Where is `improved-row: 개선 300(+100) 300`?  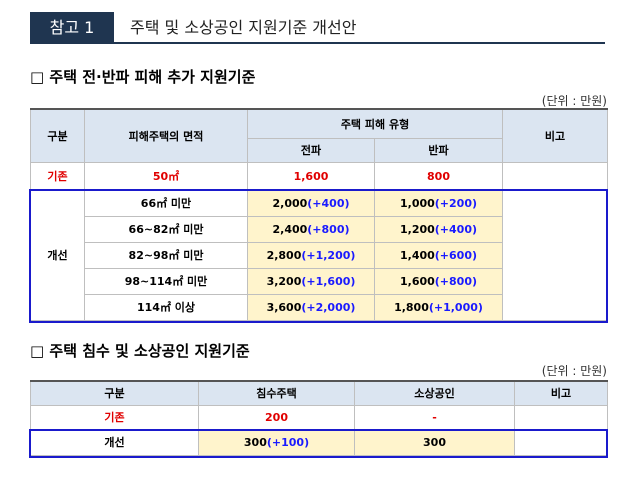 improved-row: 개선 300(+100) 300 is located at coordinates (319, 442).